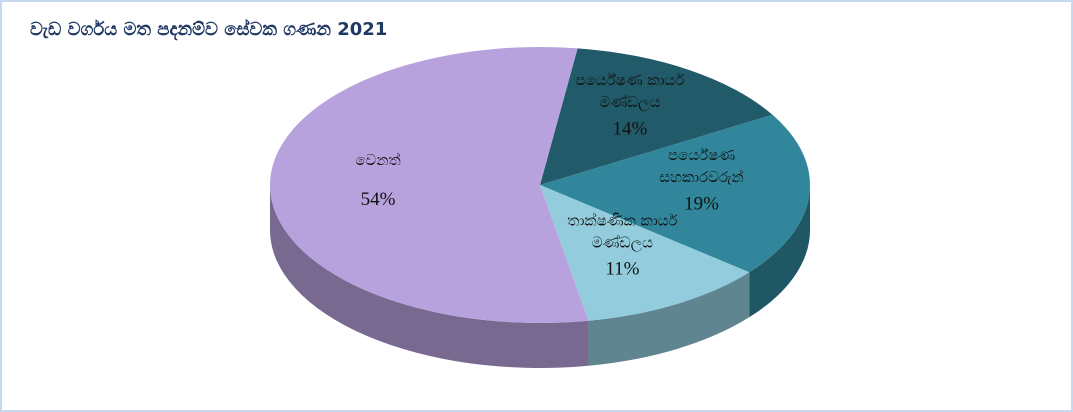 Image resolution: width=1073 pixels, height=412 pixels. Describe the element at coordinates (701, 204) in the screenshot. I see `value-label: 19%` at that location.